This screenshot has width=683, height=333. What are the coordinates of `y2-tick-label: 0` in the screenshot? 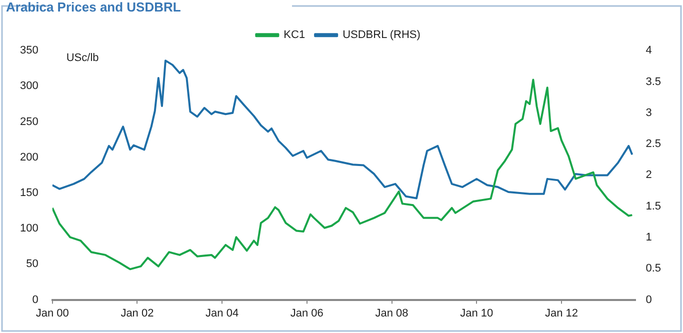 It's located at (649, 300).